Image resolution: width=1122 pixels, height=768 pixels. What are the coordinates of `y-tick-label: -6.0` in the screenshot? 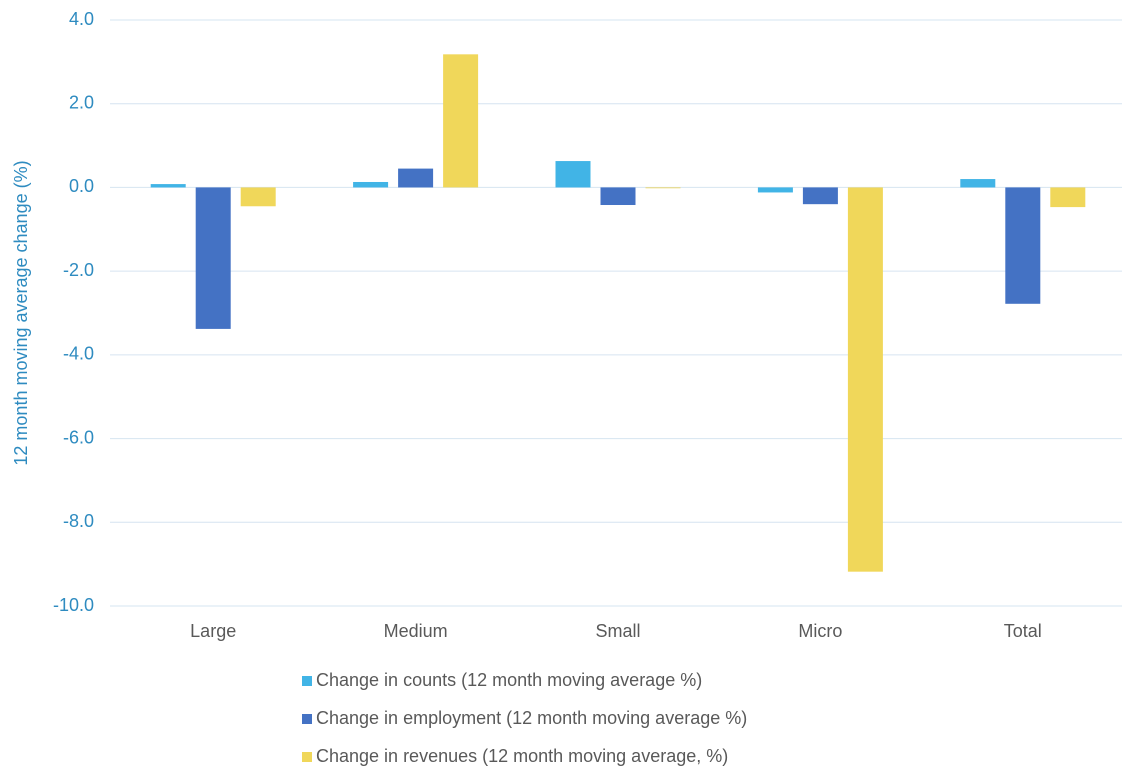 It's located at (78, 437).